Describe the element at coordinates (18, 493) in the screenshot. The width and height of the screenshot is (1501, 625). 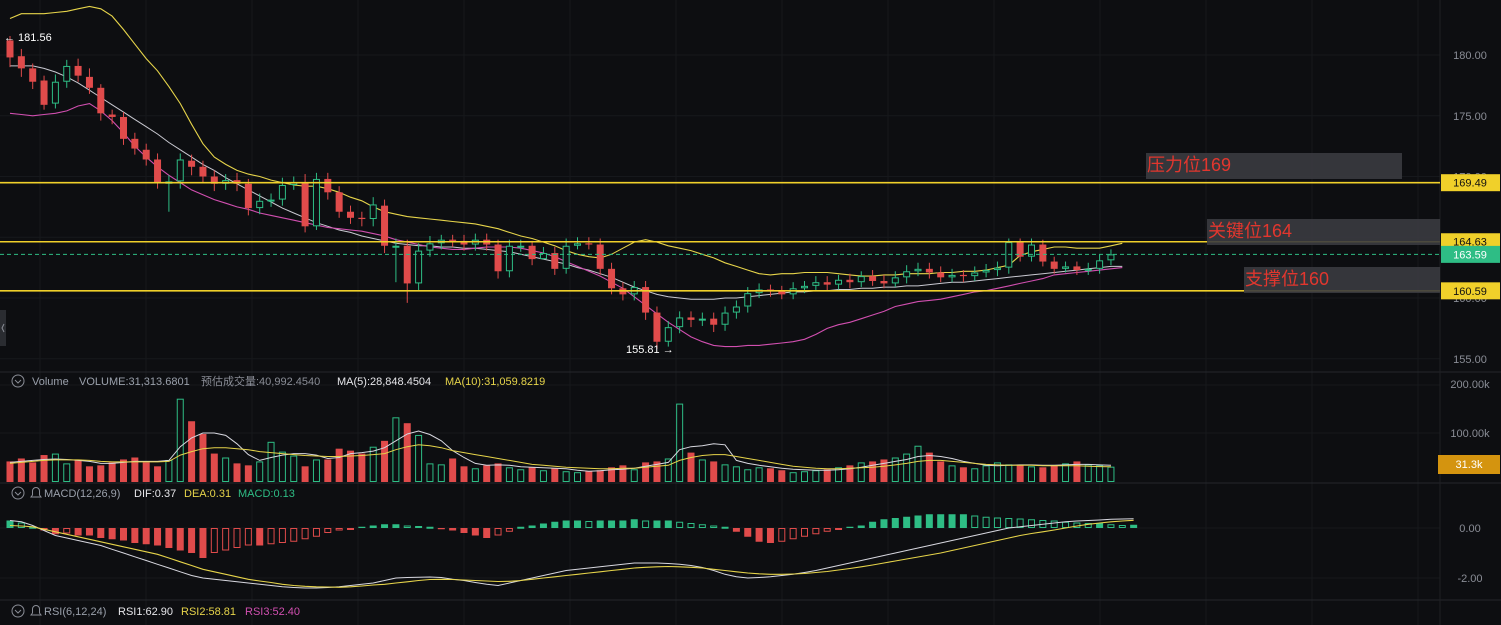
I see `macd-collapse-icon` at that location.